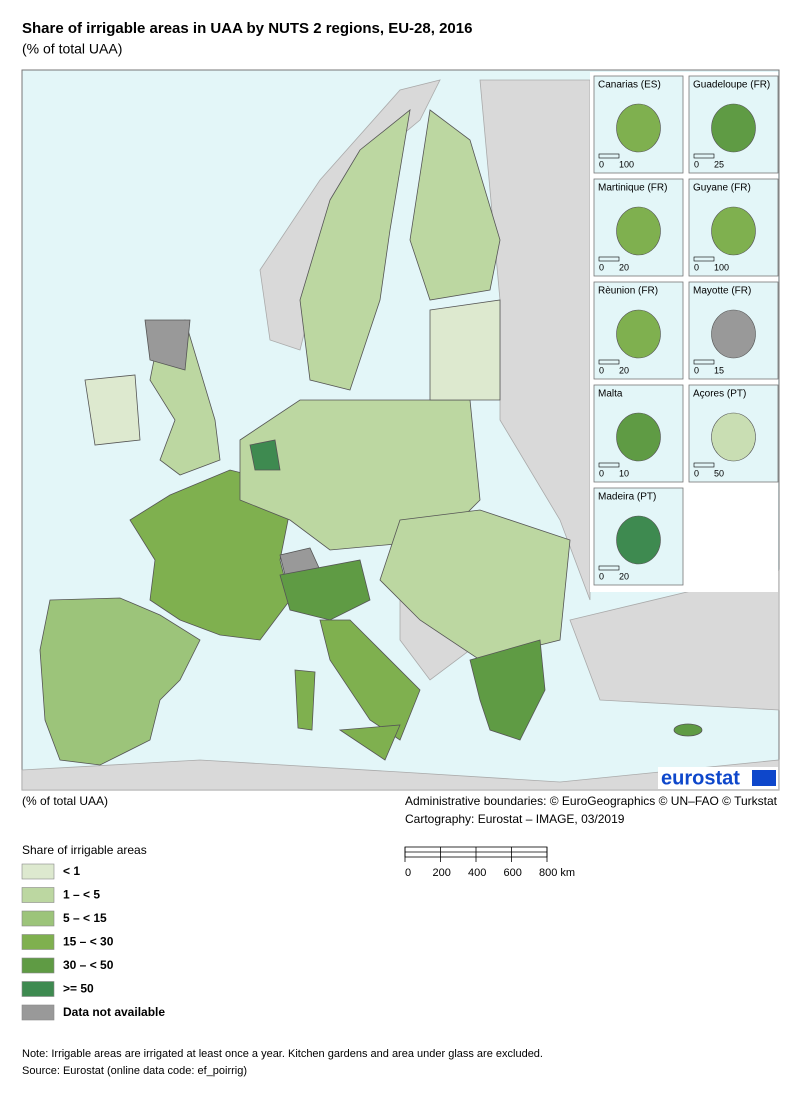 The height and width of the screenshot is (1096, 801). I want to click on legend-label: 5 – < 15, so click(85, 918).